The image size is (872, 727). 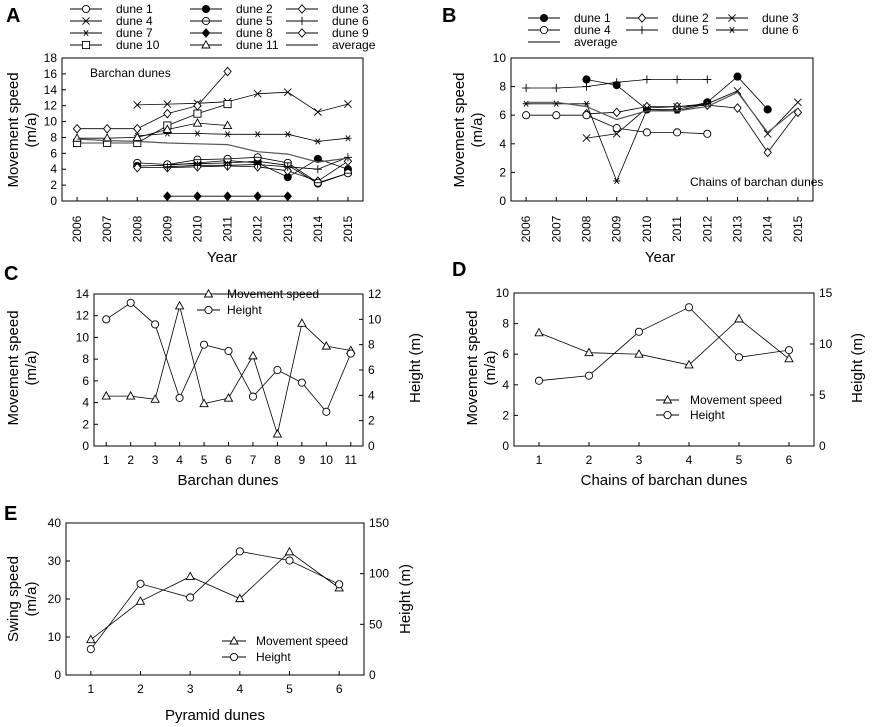 What do you see at coordinates (134, 21) in the screenshot?
I see `legend-label: dune 4` at bounding box center [134, 21].